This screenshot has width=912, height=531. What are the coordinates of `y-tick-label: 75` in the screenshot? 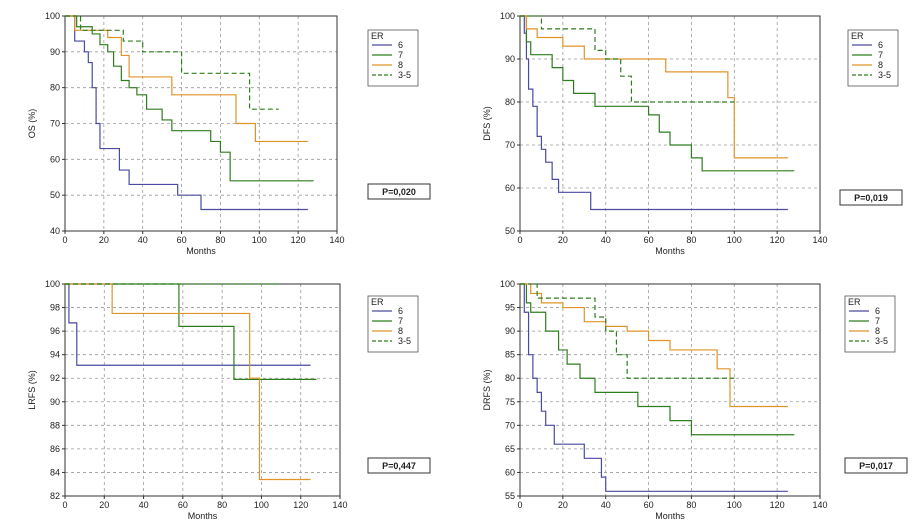 It's located at (510, 402).